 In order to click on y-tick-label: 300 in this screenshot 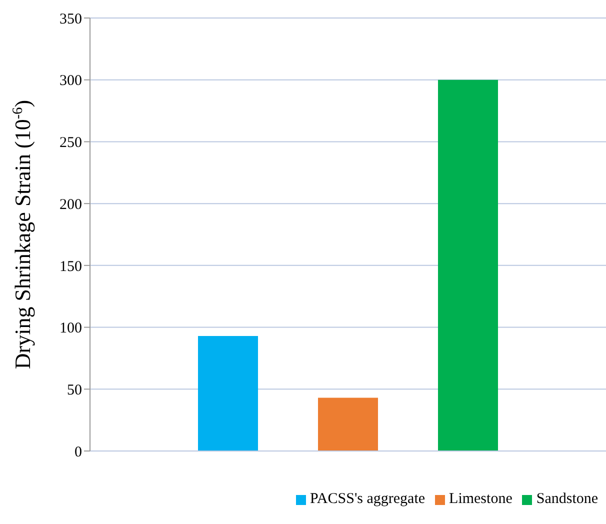, I will do `click(71, 81)`.